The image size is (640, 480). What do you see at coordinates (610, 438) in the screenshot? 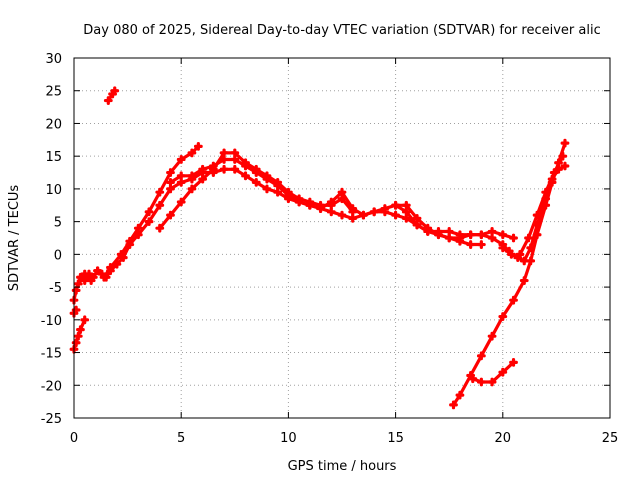
I see `x-tick-label: 25` at bounding box center [610, 438].